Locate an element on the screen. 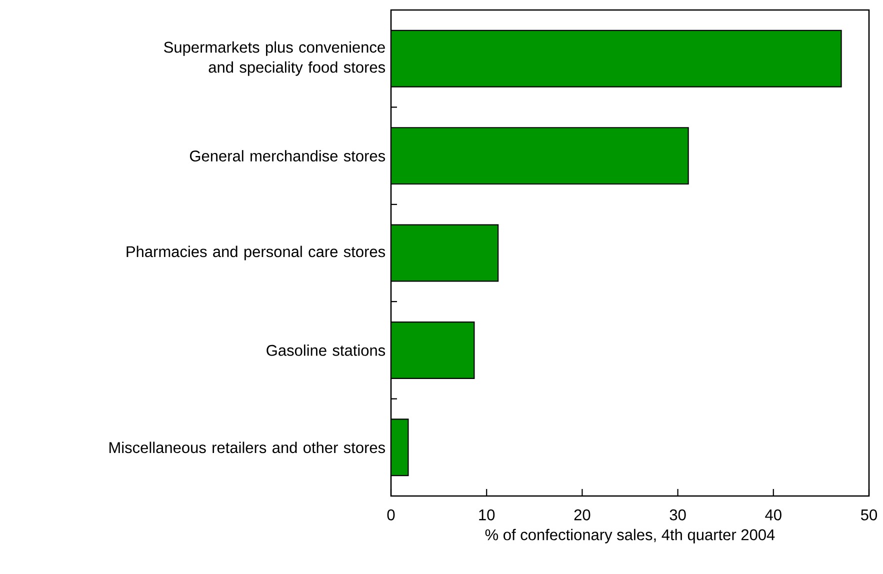 The width and height of the screenshot is (883, 574). x-tick-label: 50 is located at coordinates (869, 514).